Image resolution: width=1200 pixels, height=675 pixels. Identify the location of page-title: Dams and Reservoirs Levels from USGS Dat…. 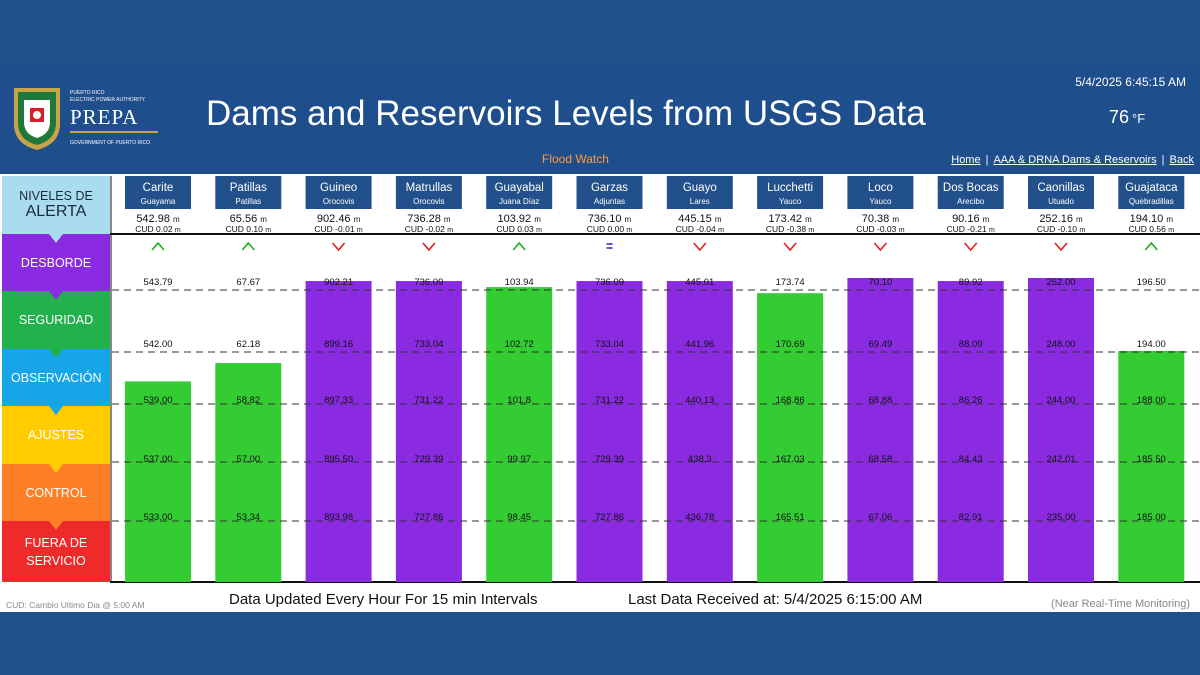
(566, 113).